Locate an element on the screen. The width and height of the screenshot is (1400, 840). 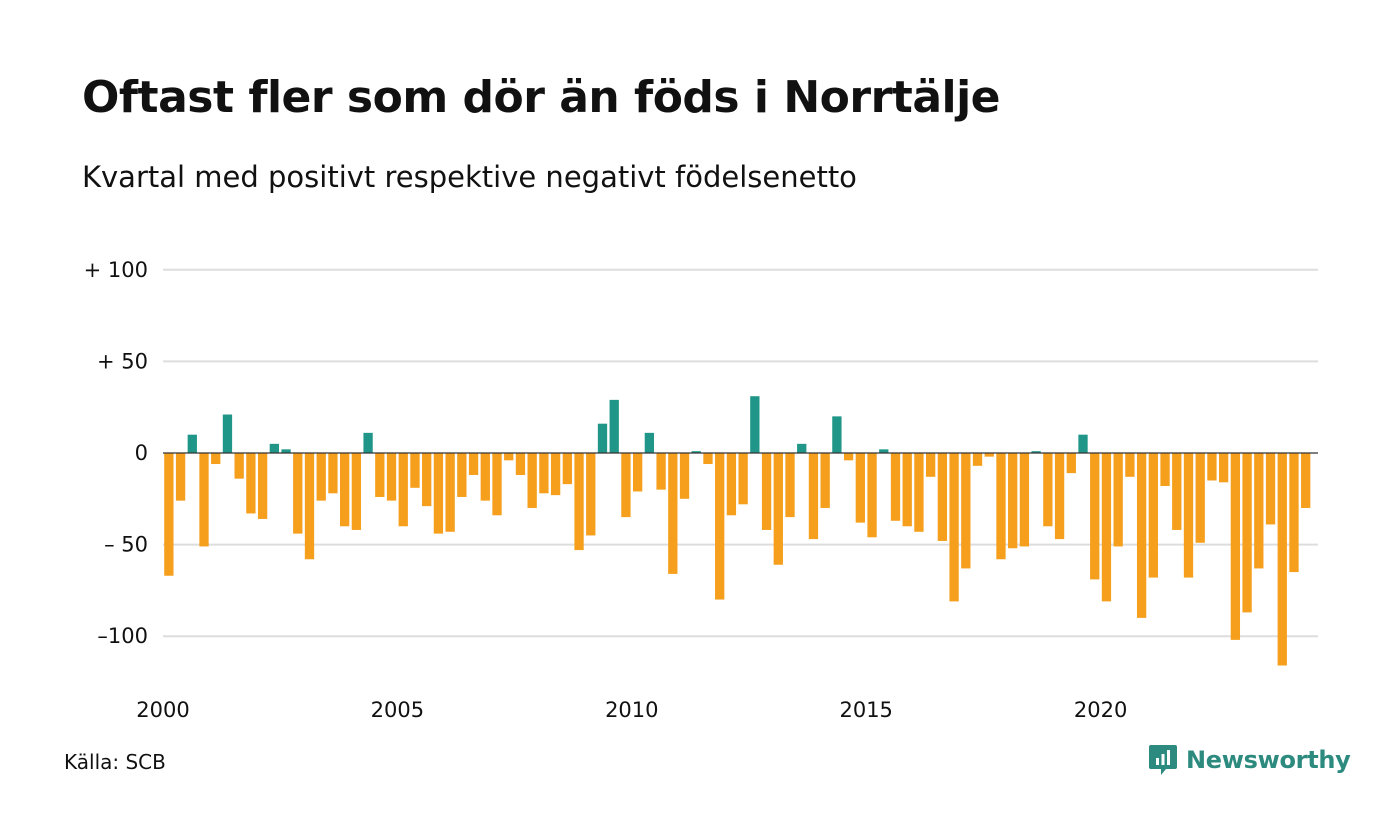
x-tick-label: 2020 is located at coordinates (1100, 710).